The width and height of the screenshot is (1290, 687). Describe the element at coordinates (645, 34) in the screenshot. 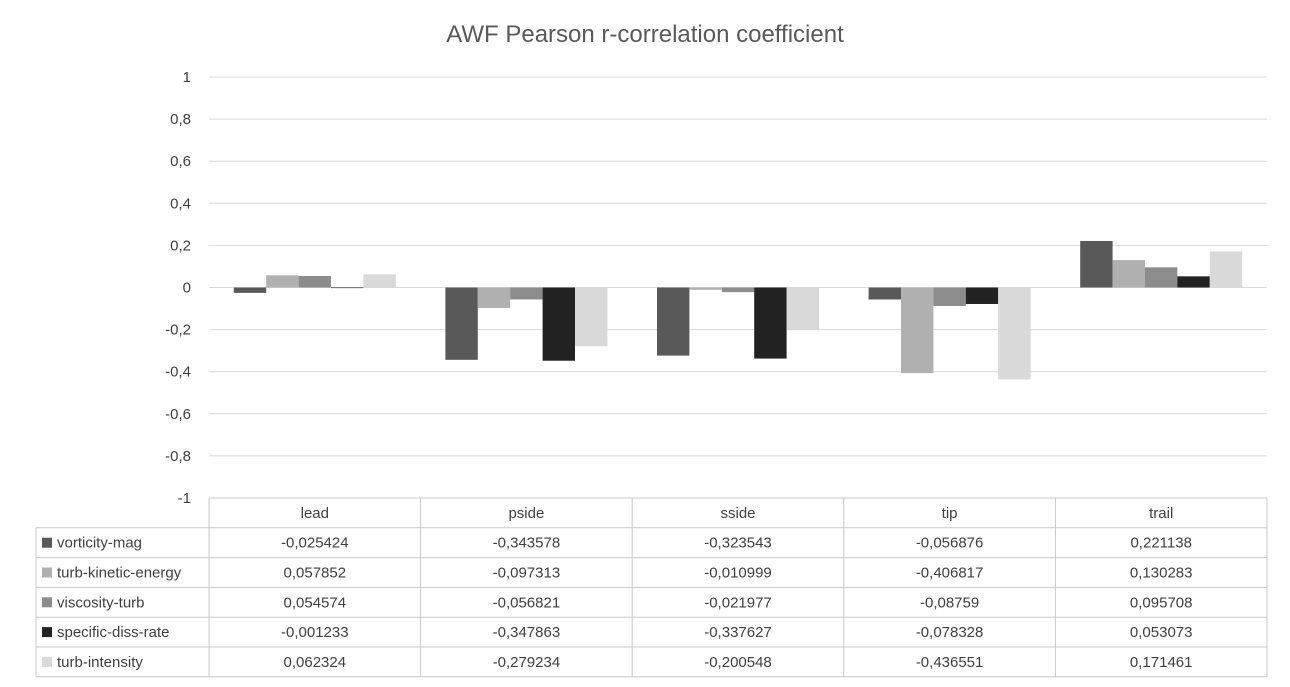

I see `chart-title: AWF Pearson r-correlation coefficient` at that location.